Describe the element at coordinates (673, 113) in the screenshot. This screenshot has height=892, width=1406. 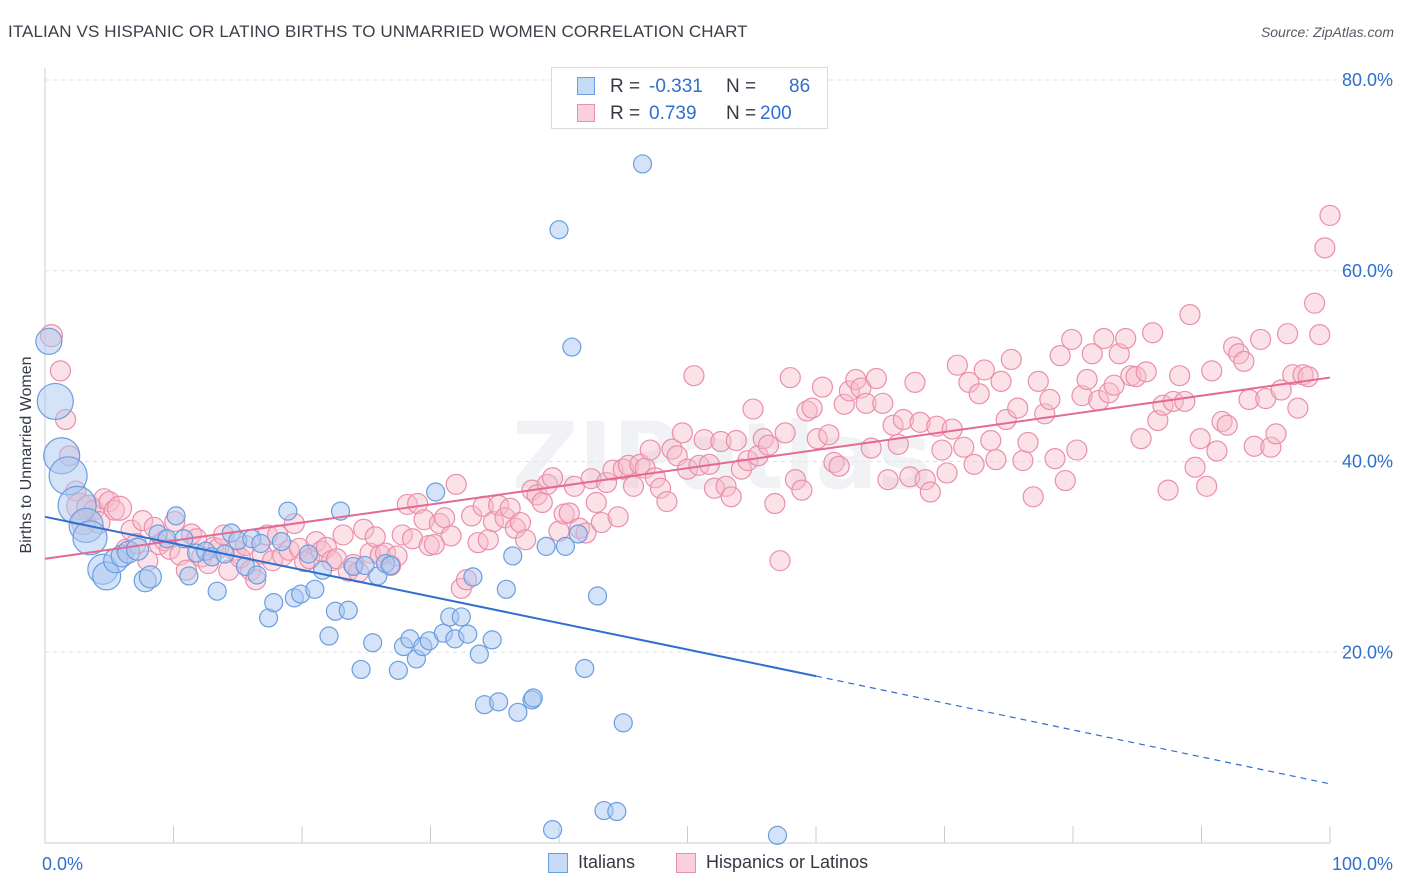
I see `legend-r-value-hispanics: 0.739` at that location.